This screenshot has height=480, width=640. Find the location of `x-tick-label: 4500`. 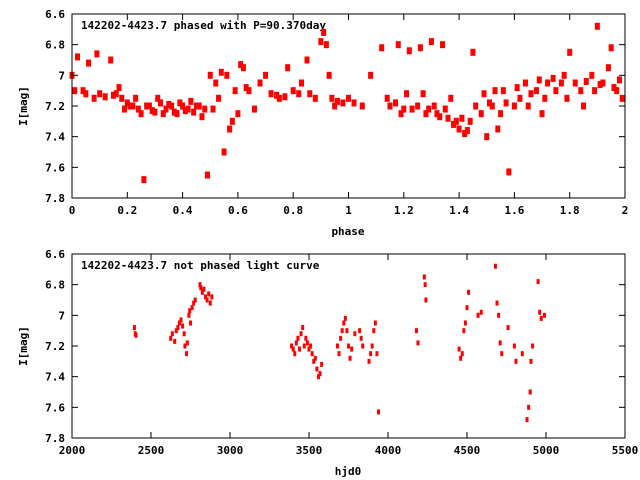

x-tick-label: 4500 is located at coordinates (467, 450).